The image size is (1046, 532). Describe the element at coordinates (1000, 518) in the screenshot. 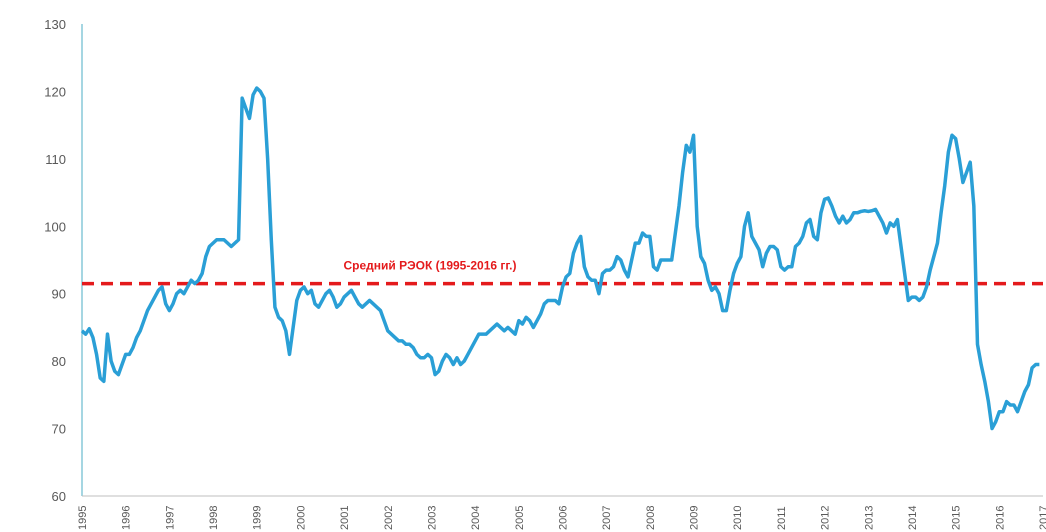

I see `x-tick-label: 2016` at that location.